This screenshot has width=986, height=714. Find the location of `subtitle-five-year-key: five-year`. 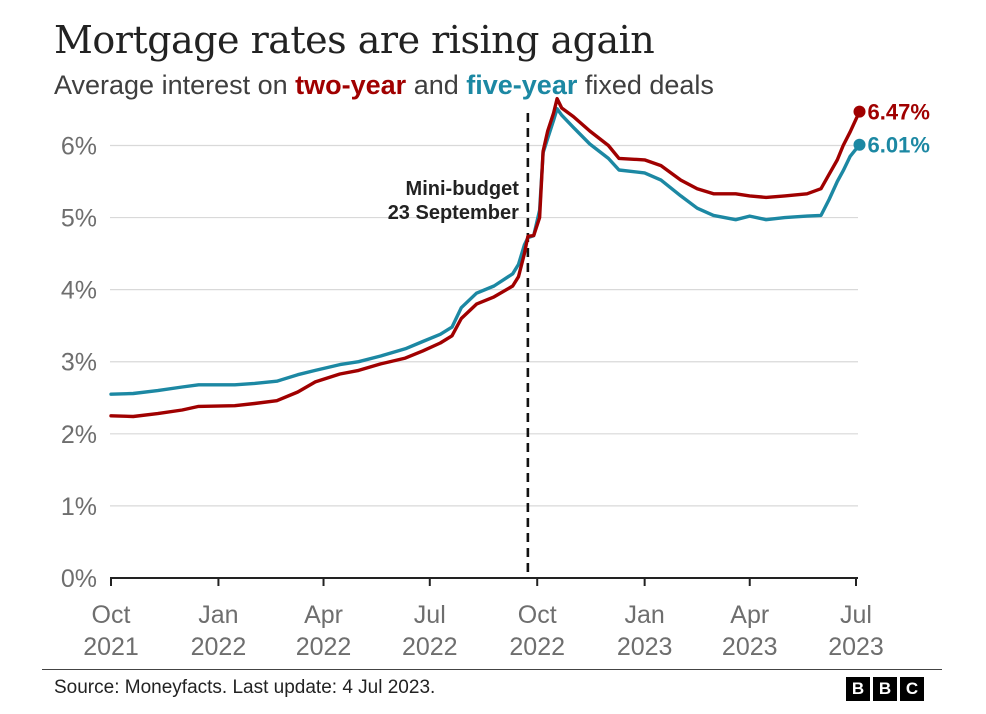

subtitle-five-year-key: five-year is located at coordinates (522, 85).